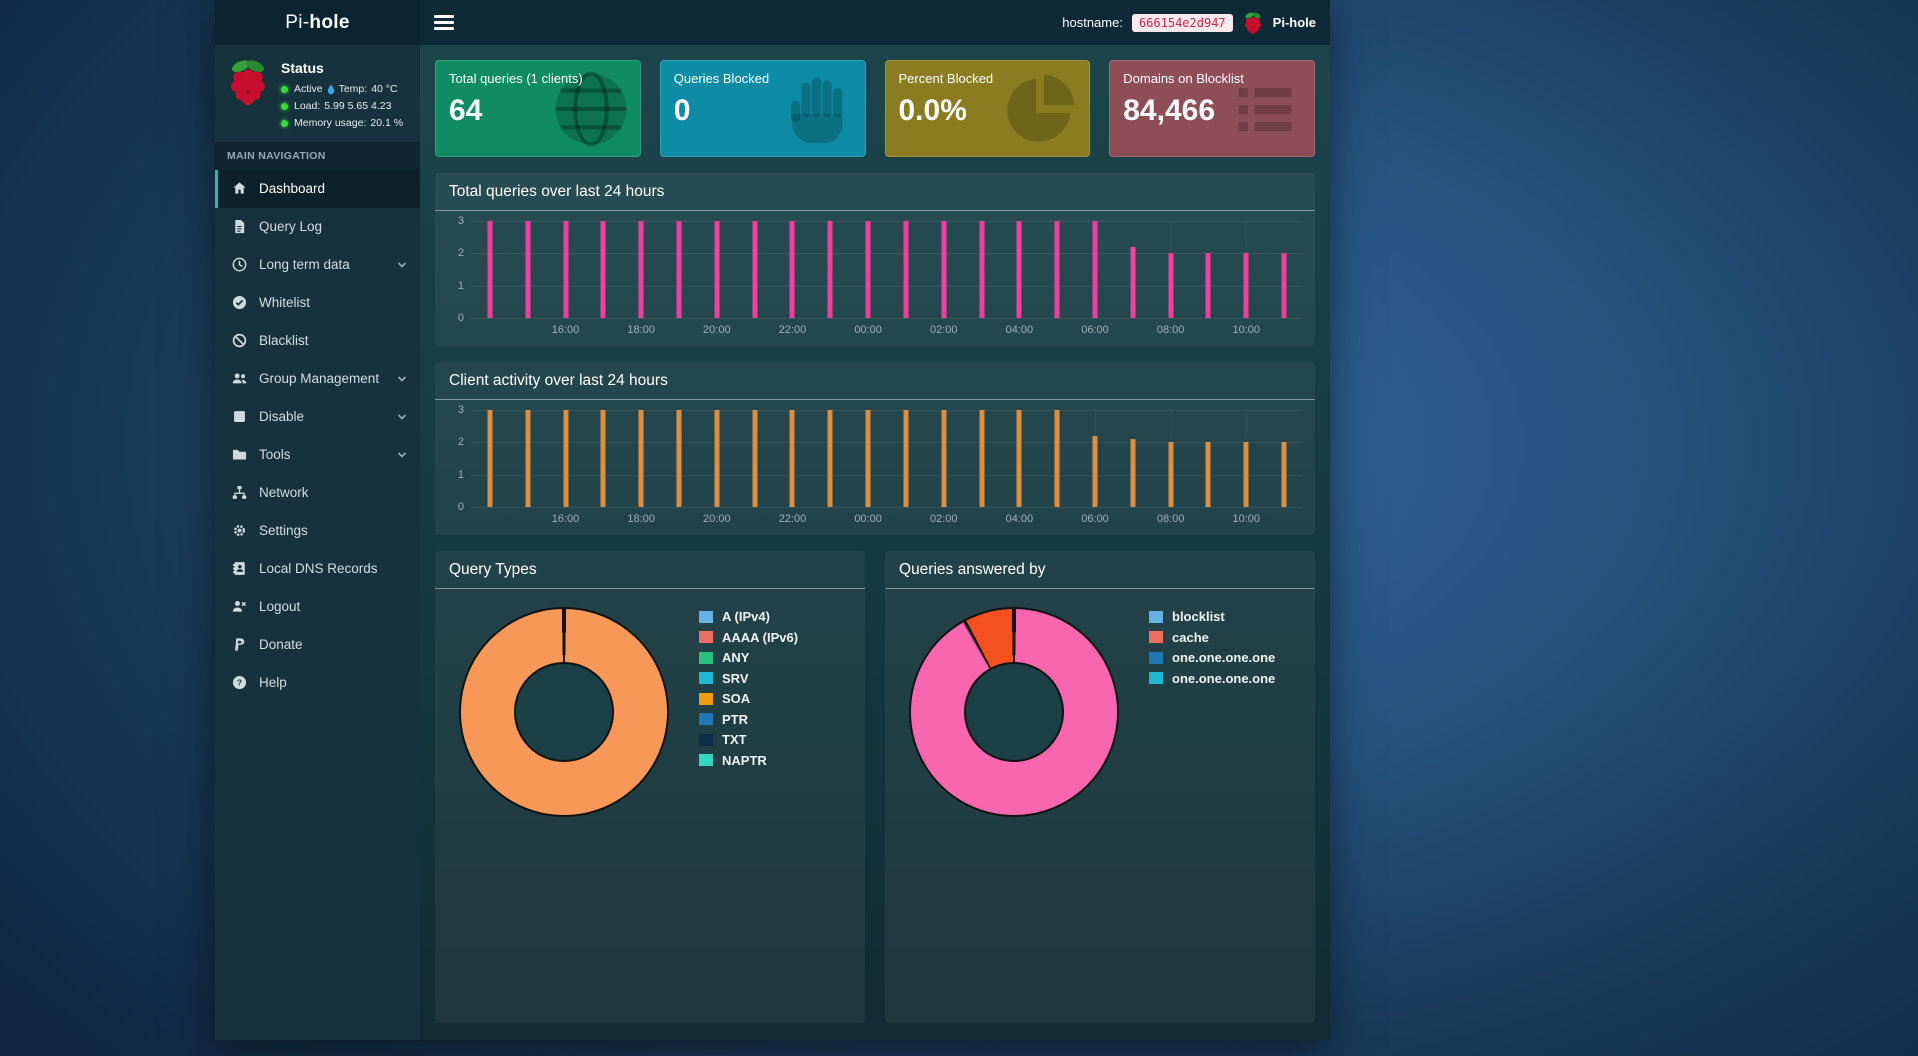 The height and width of the screenshot is (1056, 1918). I want to click on sidebar-item-long-term-data: Long term data, so click(317, 265).